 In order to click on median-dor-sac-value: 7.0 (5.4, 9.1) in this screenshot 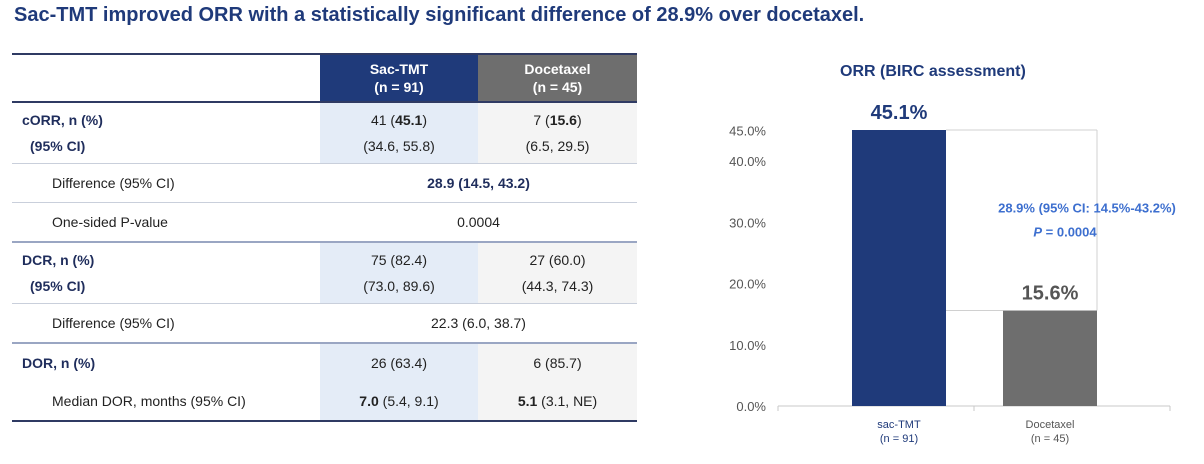, I will do `click(399, 402)`.